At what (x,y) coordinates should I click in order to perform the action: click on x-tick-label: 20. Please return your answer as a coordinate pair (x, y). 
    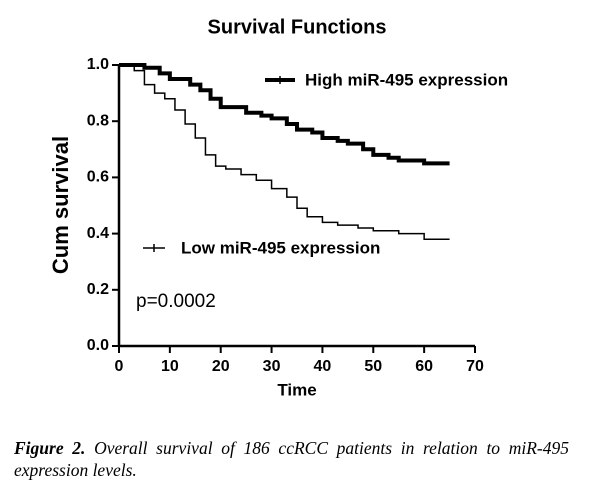
    Looking at the image, I should click on (221, 366).